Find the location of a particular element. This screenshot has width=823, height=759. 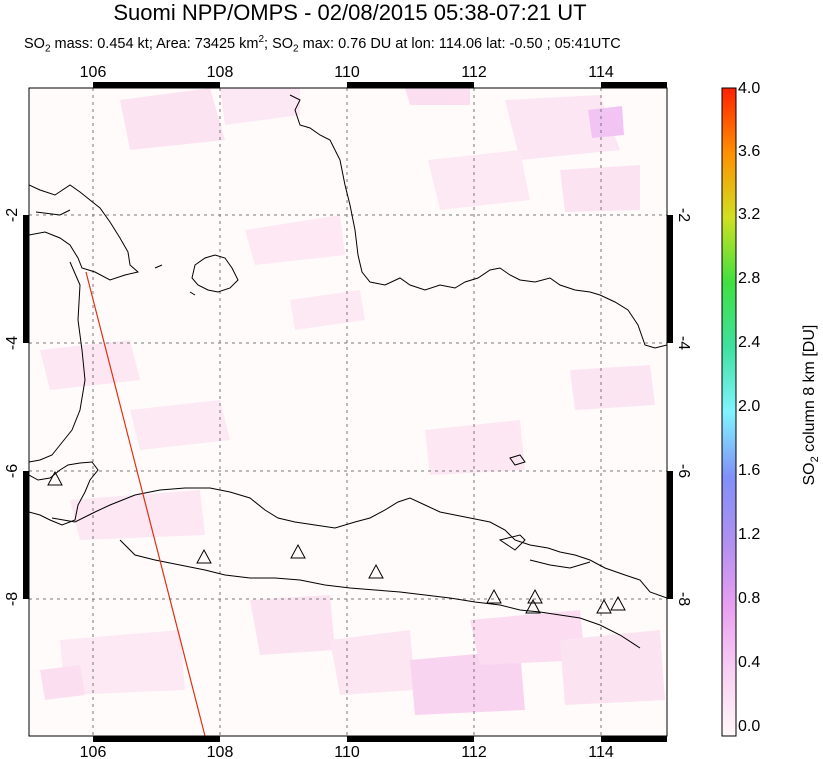

colorbar-tick: 2.4 is located at coordinates (749, 342).